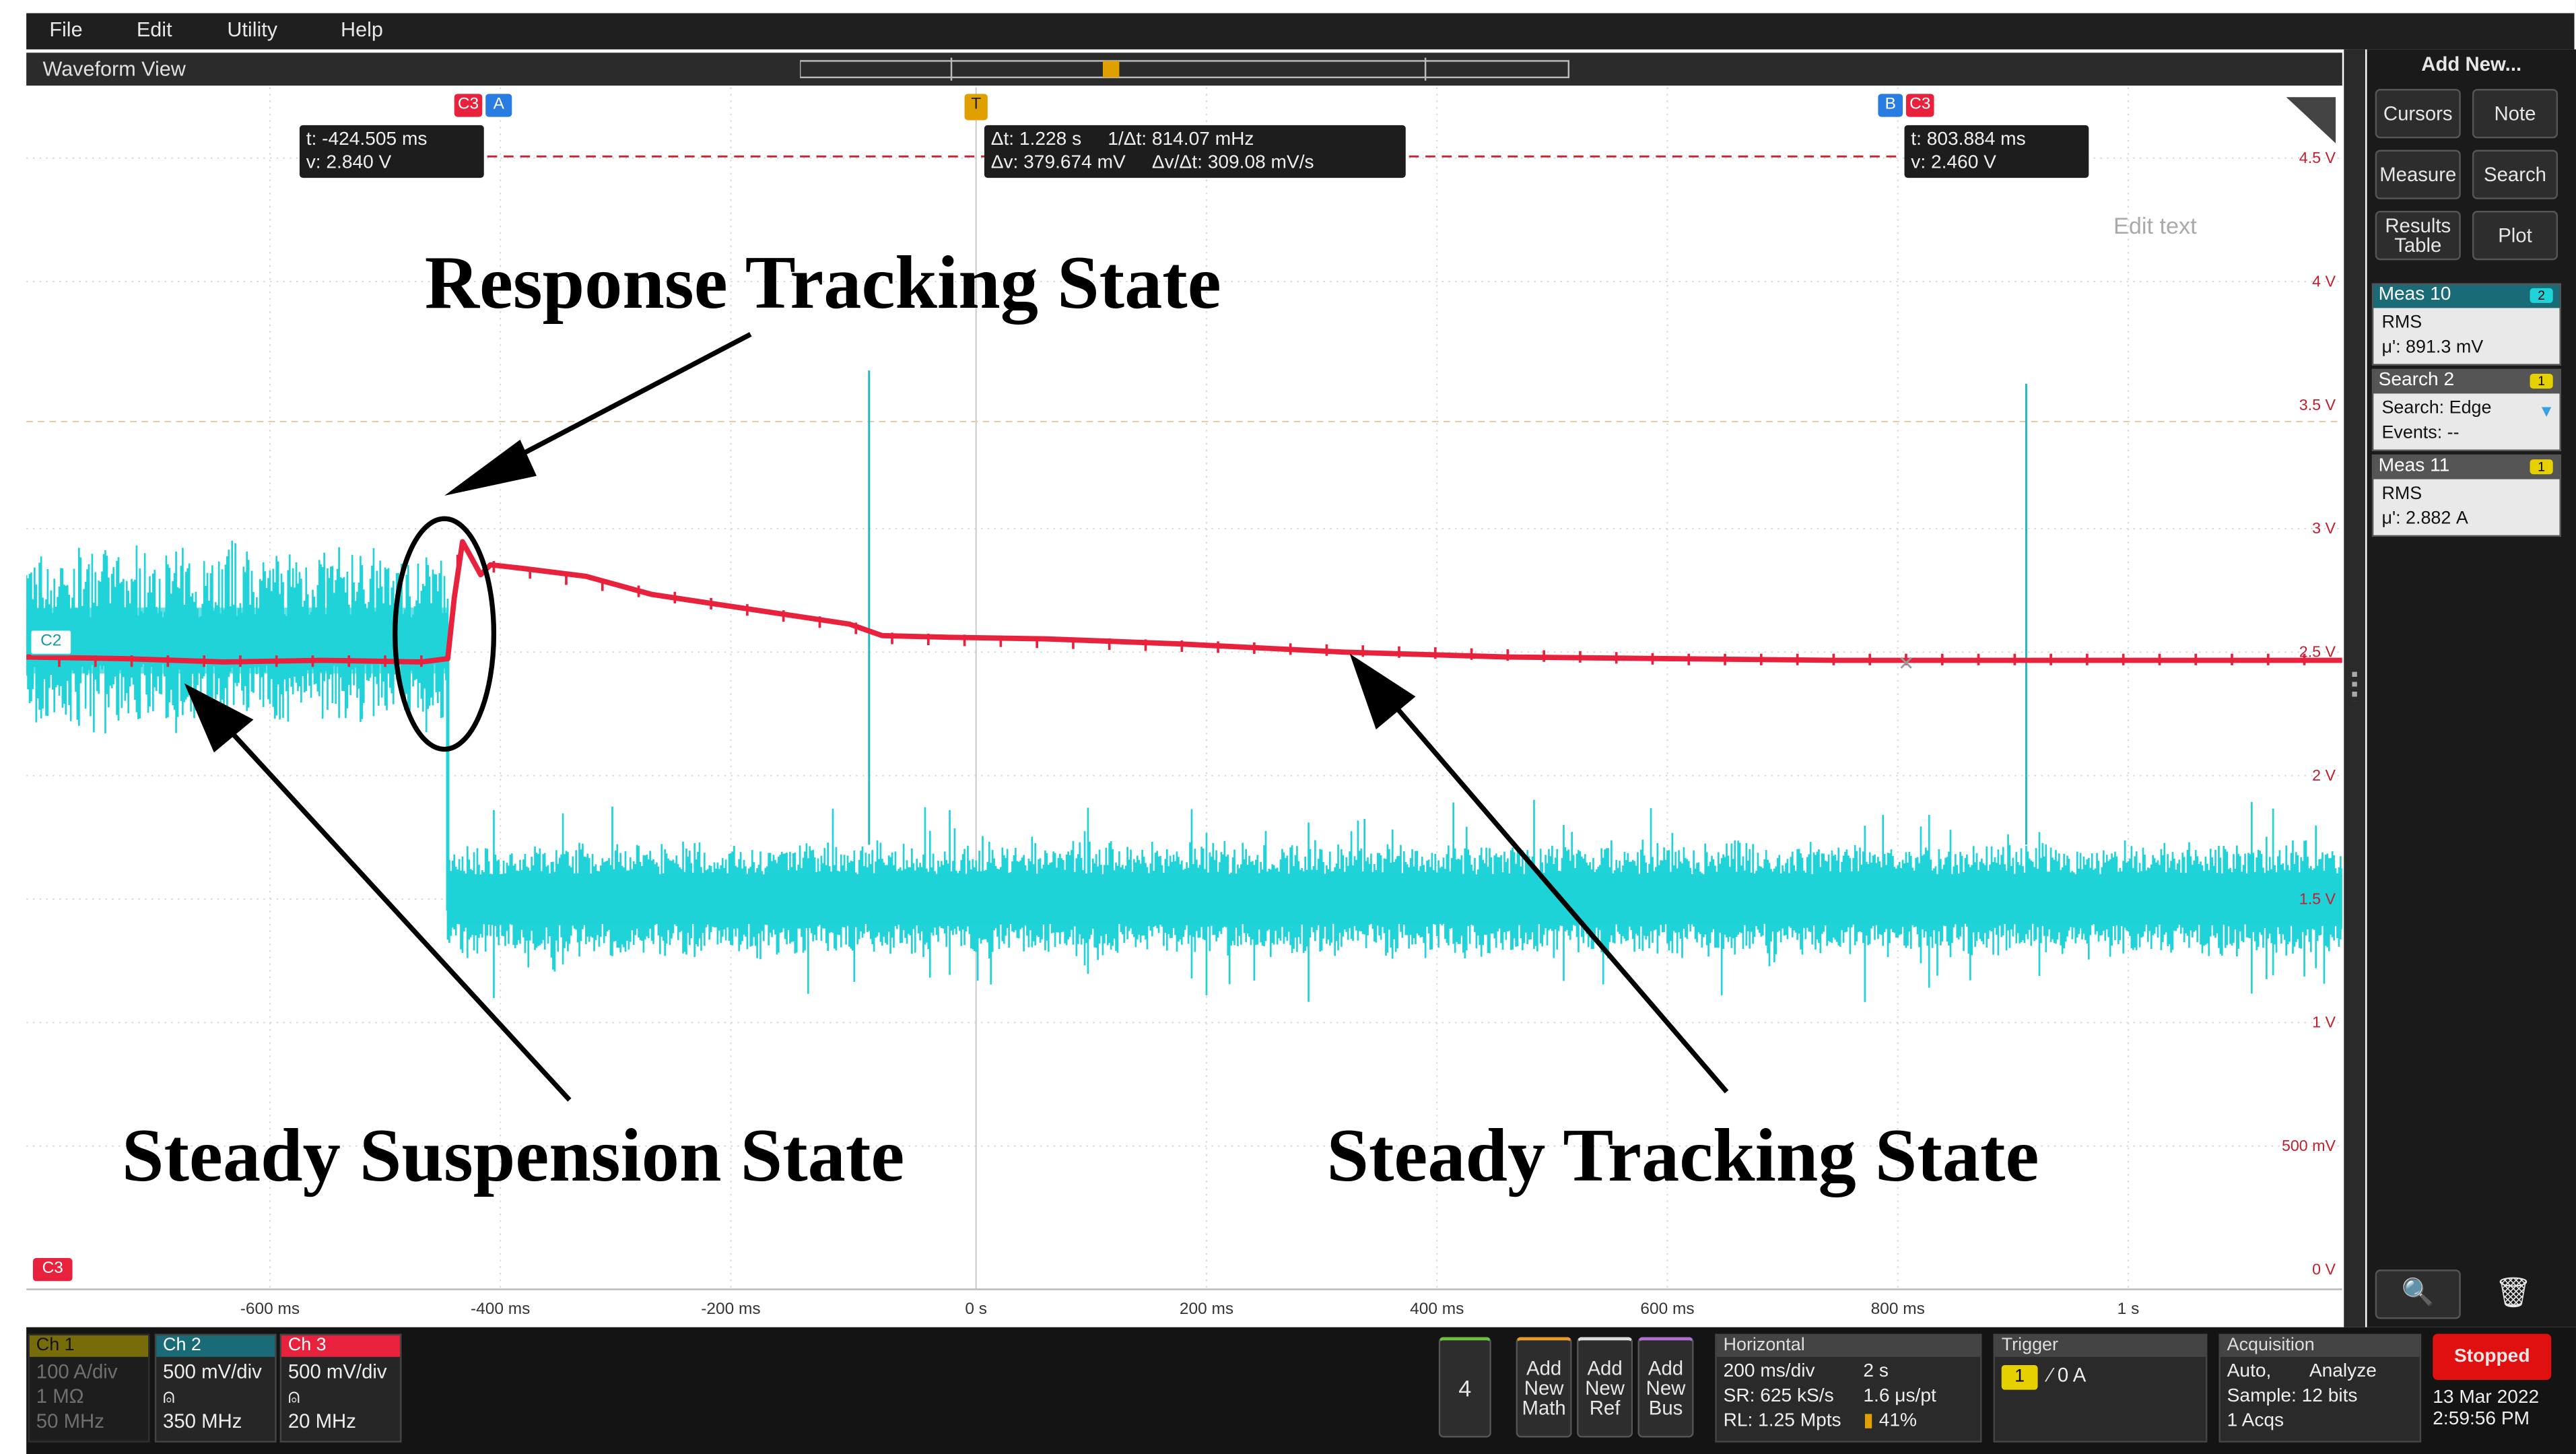 Image resolution: width=2576 pixels, height=1454 pixels. What do you see at coordinates (2513, 1292) in the screenshot?
I see `trash-icon: 🗑` at bounding box center [2513, 1292].